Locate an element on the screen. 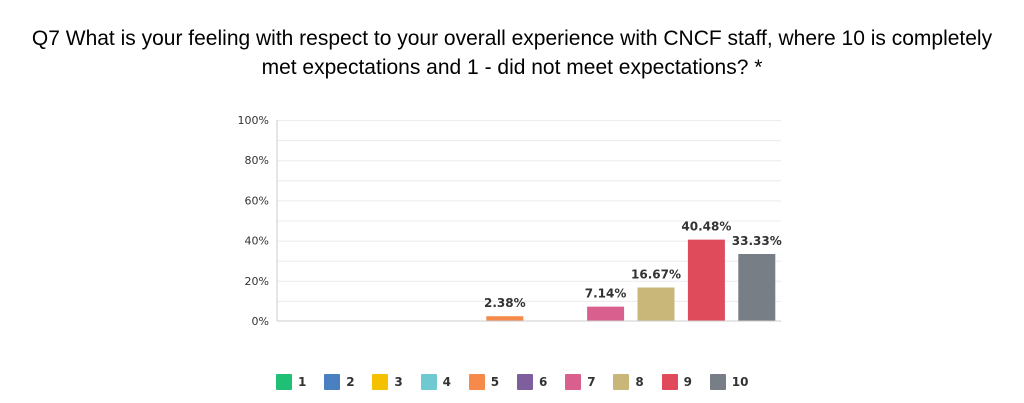 This screenshot has height=403, width=1024. legend-item-8: 8 is located at coordinates (628, 382).